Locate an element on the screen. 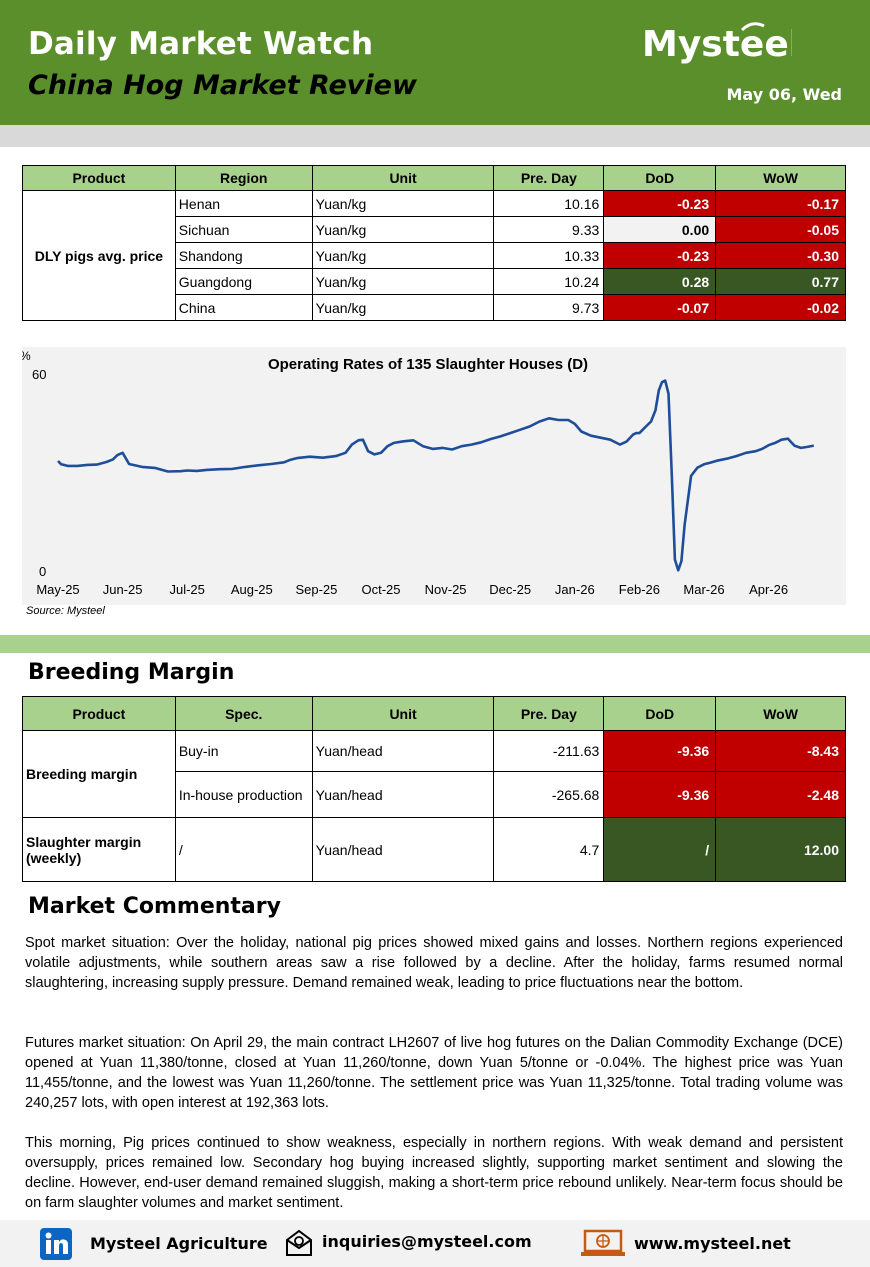 Image resolution: width=870 pixels, height=1267 pixels. chart-source: Source: Mysteel is located at coordinates (65, 611).